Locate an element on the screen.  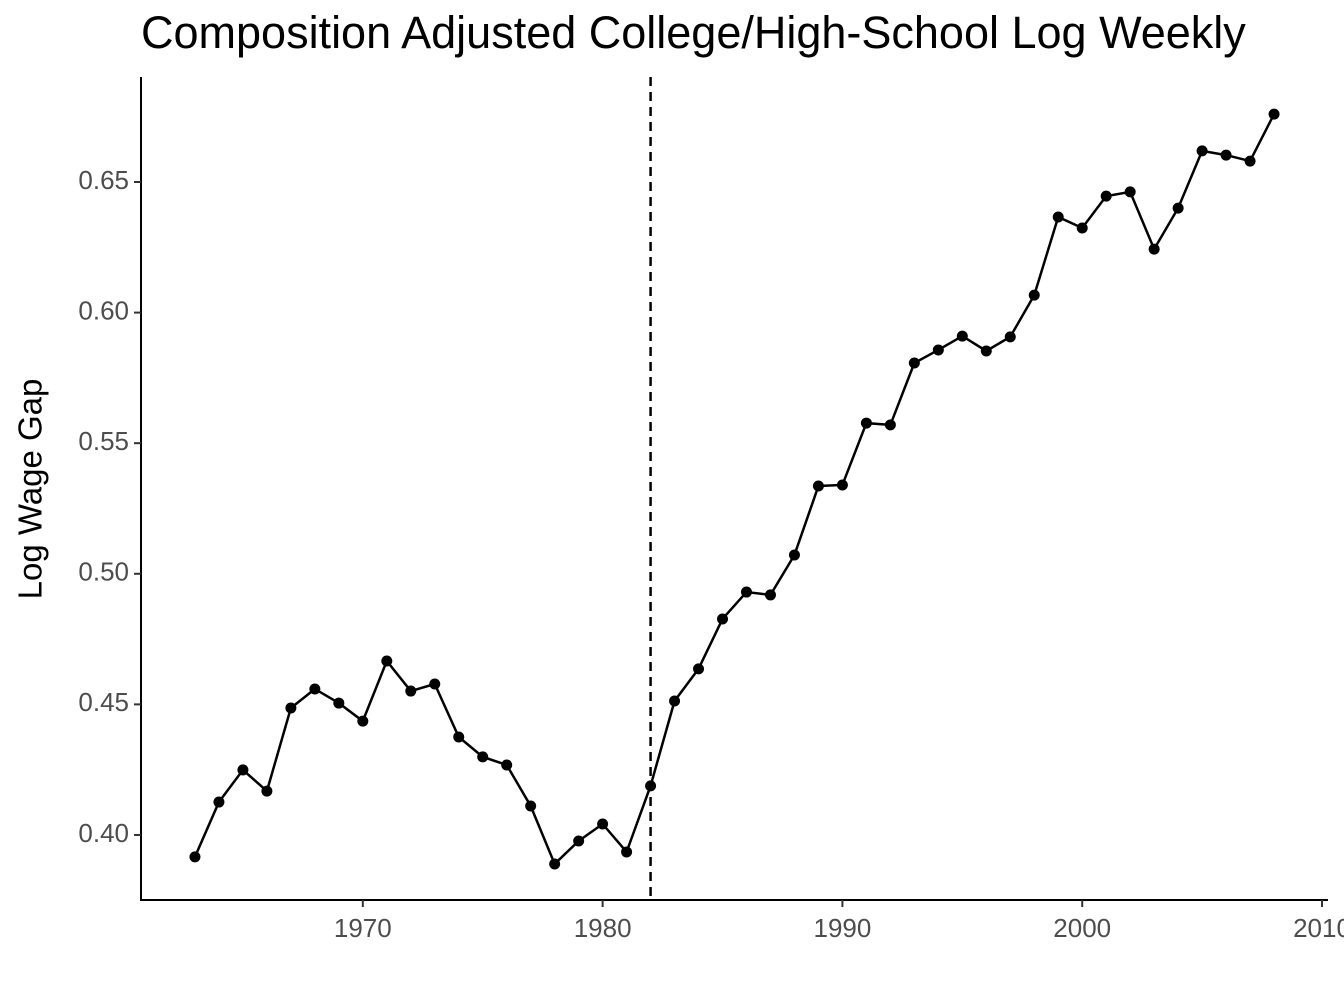
x-tick-label: 2010 is located at coordinates (1318, 928).